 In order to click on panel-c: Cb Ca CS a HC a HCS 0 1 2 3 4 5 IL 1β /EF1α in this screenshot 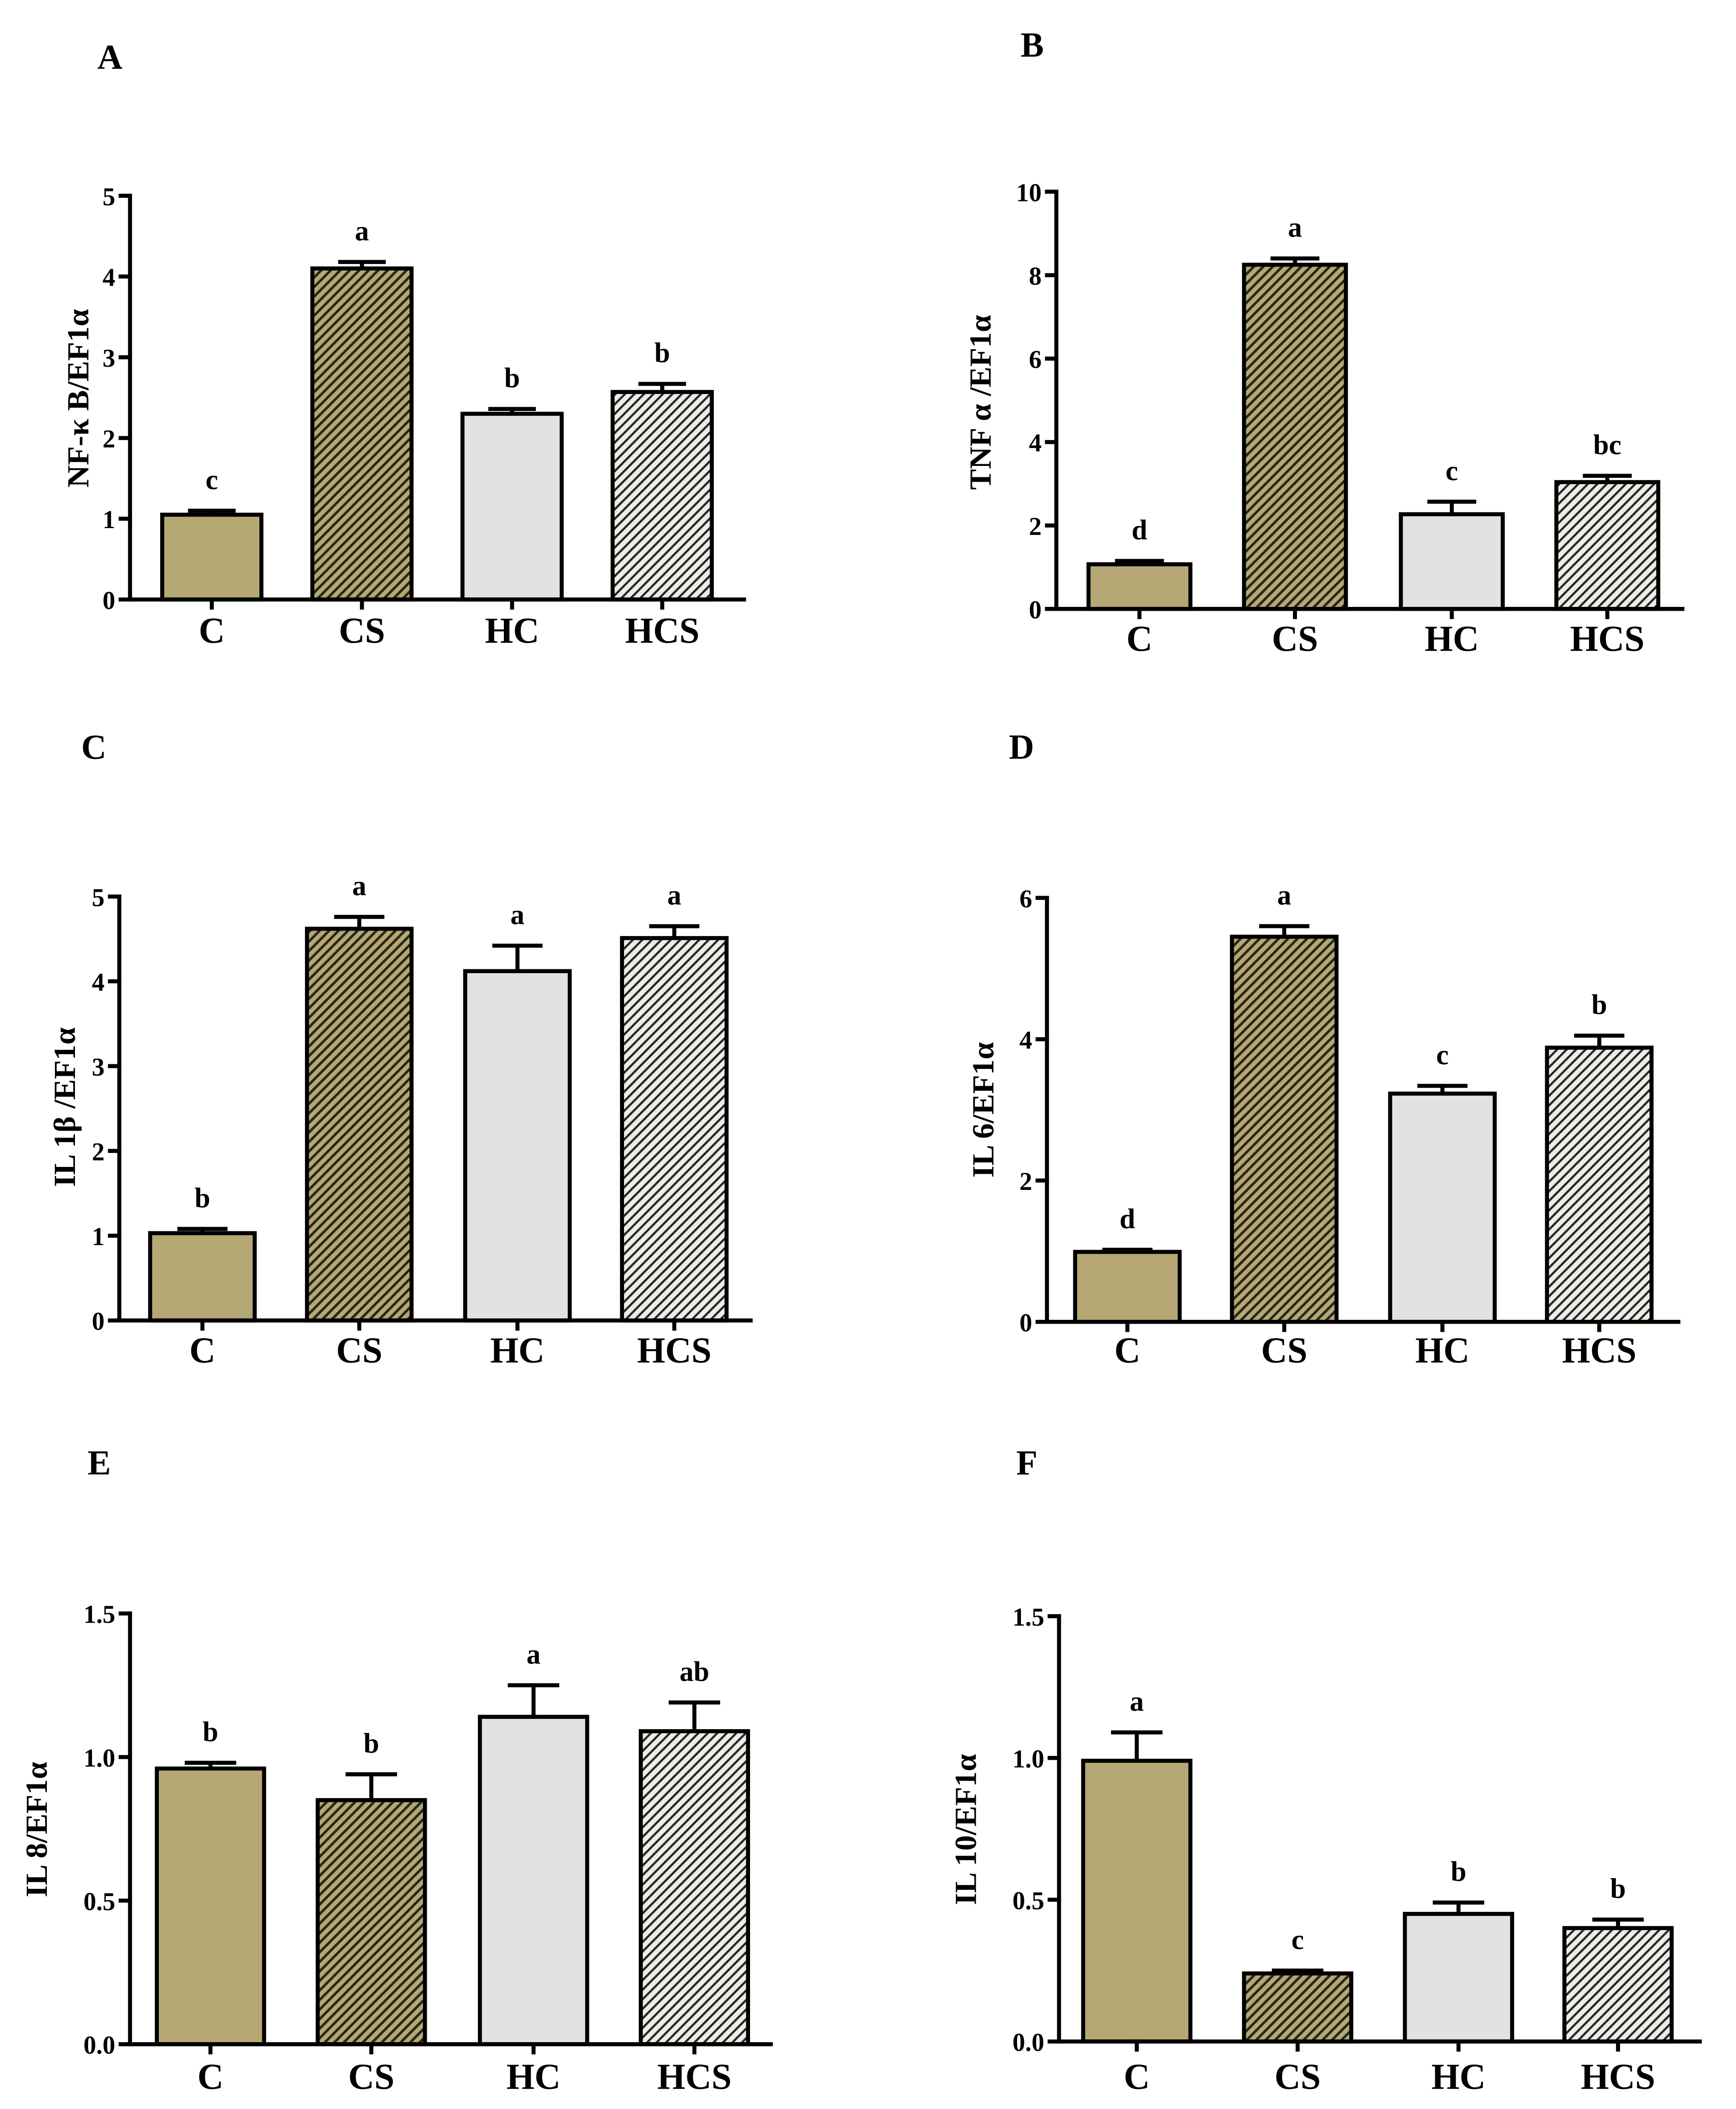, I will do `click(400, 1049)`.